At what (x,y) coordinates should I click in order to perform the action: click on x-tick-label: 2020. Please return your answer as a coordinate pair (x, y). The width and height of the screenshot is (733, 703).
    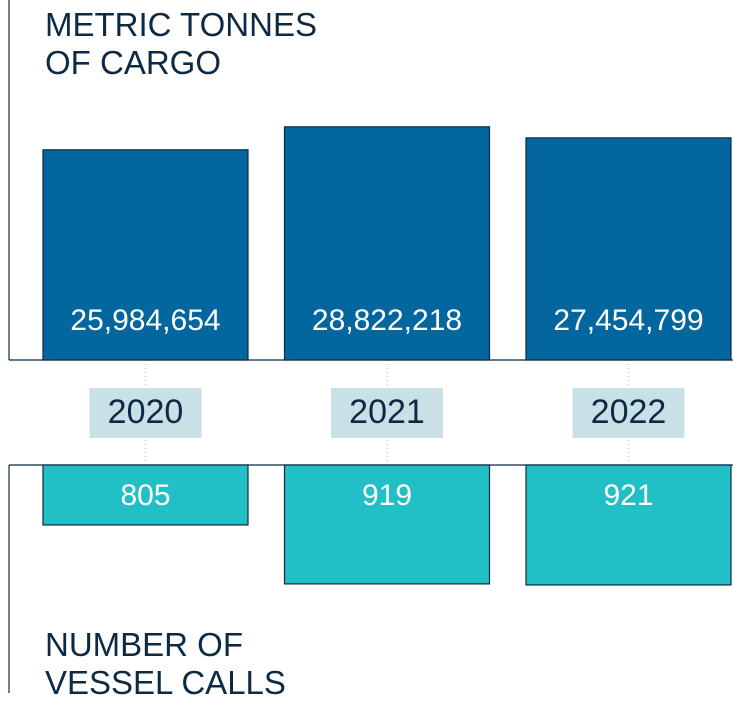
    Looking at the image, I should click on (146, 412).